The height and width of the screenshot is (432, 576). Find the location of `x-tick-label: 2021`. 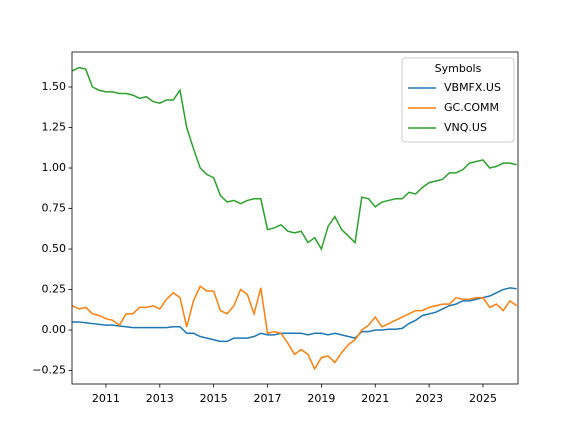

x-tick-label: 2021 is located at coordinates (375, 398).